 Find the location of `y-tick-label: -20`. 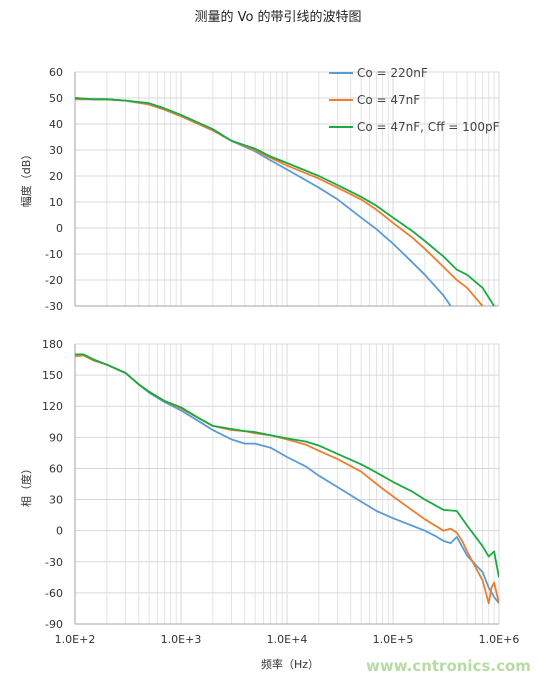

y-tick-label: -20 is located at coordinates (54, 280).